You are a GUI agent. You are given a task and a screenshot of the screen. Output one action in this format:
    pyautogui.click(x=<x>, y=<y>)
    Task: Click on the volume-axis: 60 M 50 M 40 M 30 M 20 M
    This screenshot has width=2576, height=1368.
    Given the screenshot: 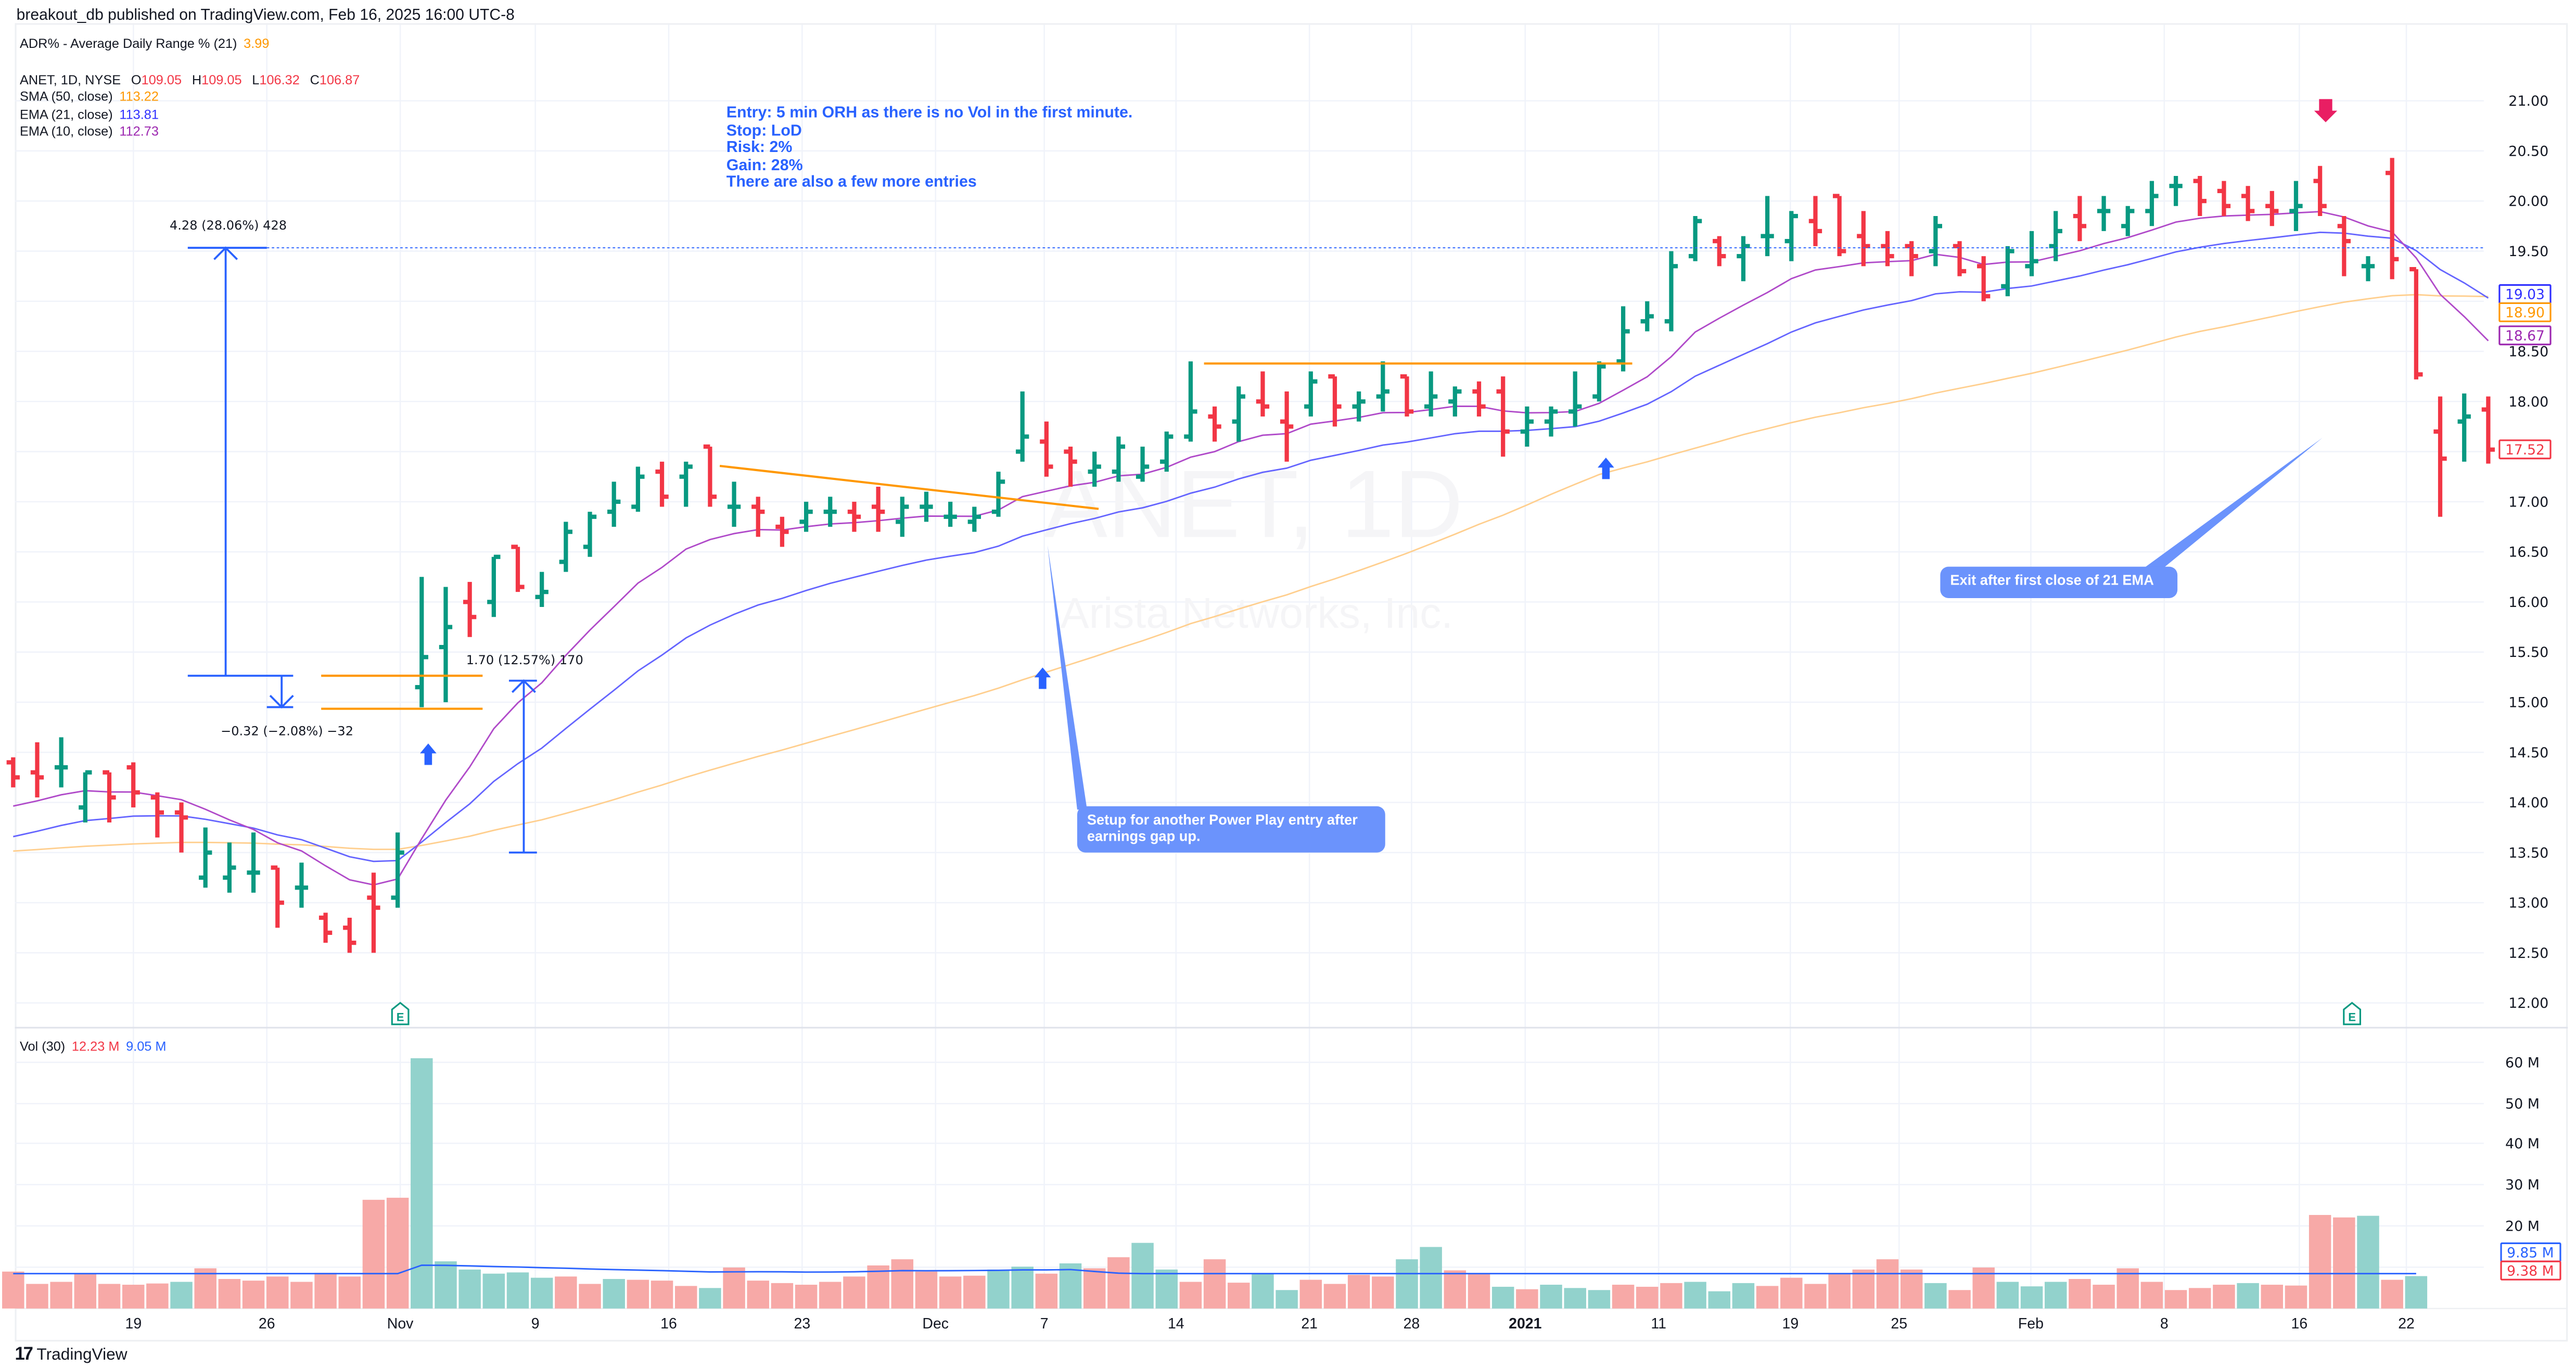 What is the action you would take?
    pyautogui.click(x=2522, y=1144)
    